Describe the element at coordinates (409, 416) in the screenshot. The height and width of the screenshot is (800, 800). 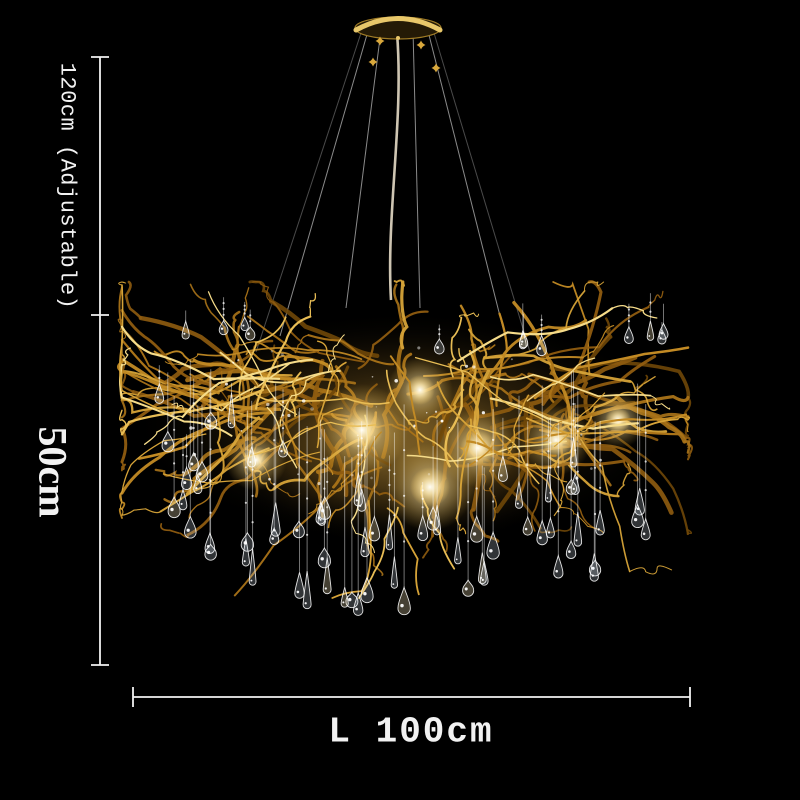
I see `sparkles` at that location.